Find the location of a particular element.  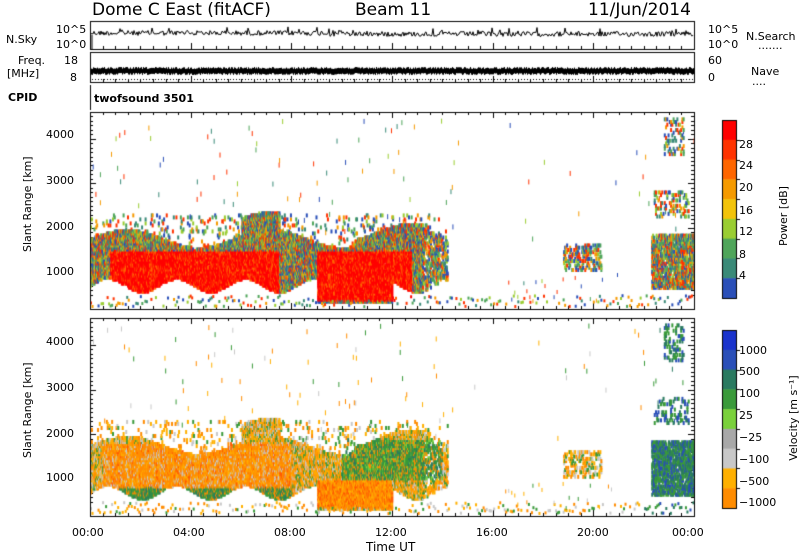

freq-tick-top: 18 is located at coordinates (71, 60).